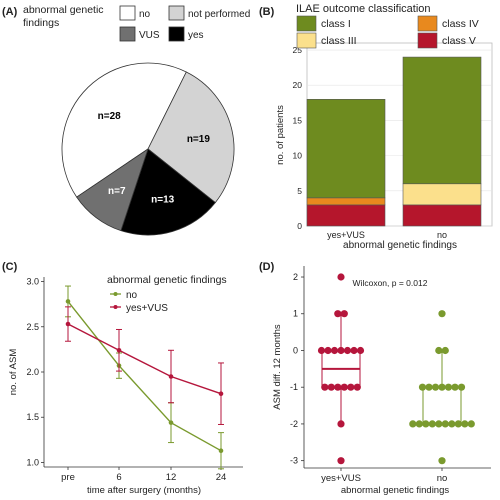  What do you see at coordinates (32, 282) in the screenshot?
I see `ytick-label-c: 3.0` at bounding box center [32, 282].